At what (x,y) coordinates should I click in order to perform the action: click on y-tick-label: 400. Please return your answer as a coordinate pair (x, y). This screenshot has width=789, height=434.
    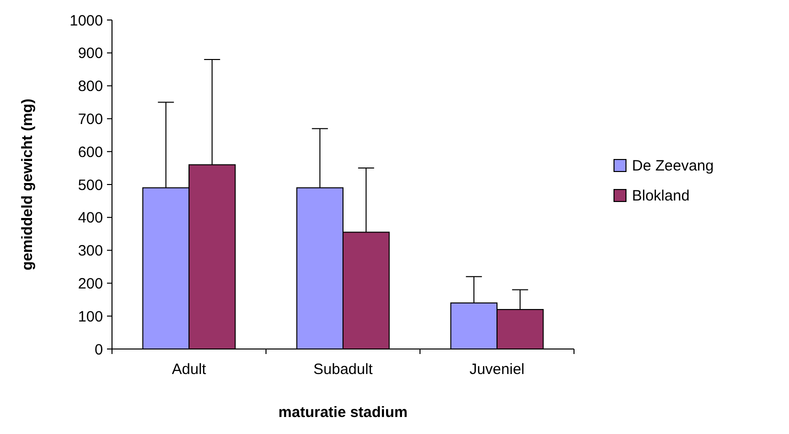
    Looking at the image, I should click on (90, 218).